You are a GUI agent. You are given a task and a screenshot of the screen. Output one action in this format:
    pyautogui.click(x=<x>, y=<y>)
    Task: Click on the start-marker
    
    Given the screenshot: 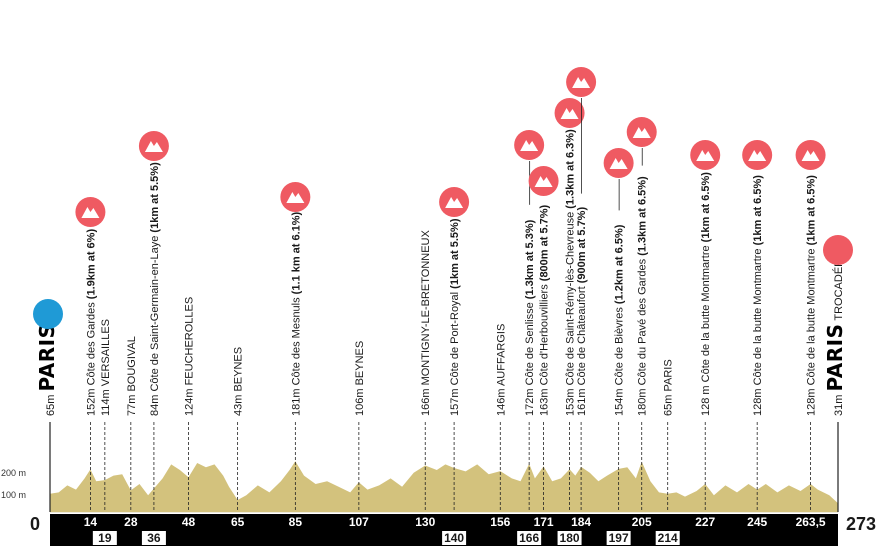 What is the action you would take?
    pyautogui.click(x=48, y=314)
    